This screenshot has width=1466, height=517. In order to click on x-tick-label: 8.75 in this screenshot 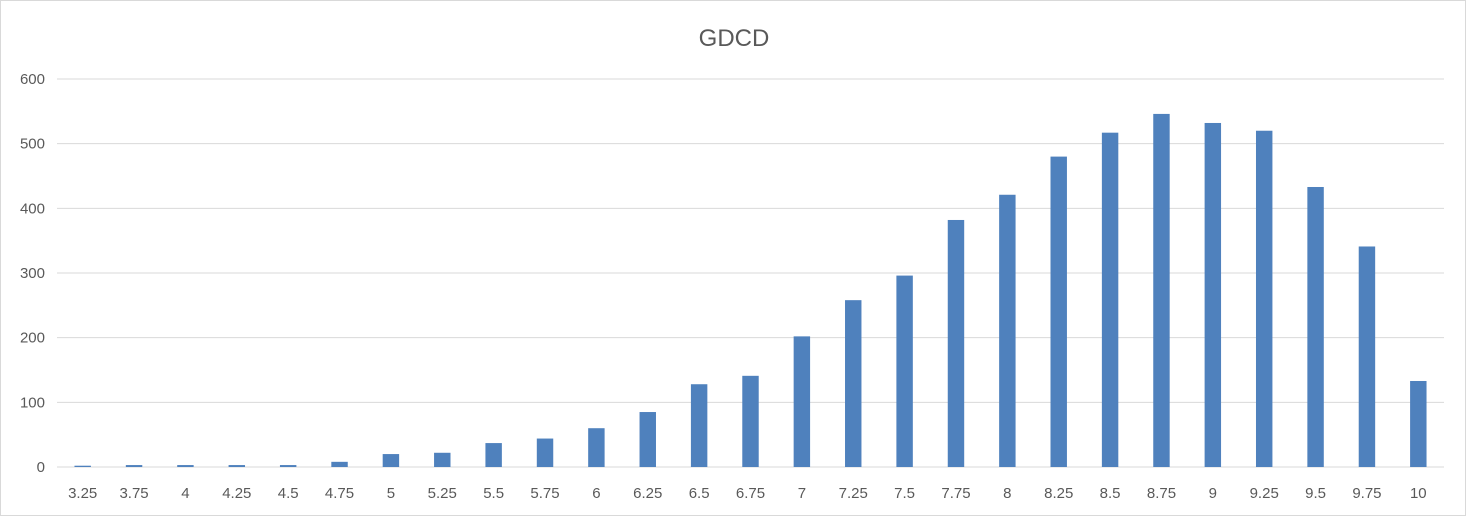, I will do `click(1161, 493)`.